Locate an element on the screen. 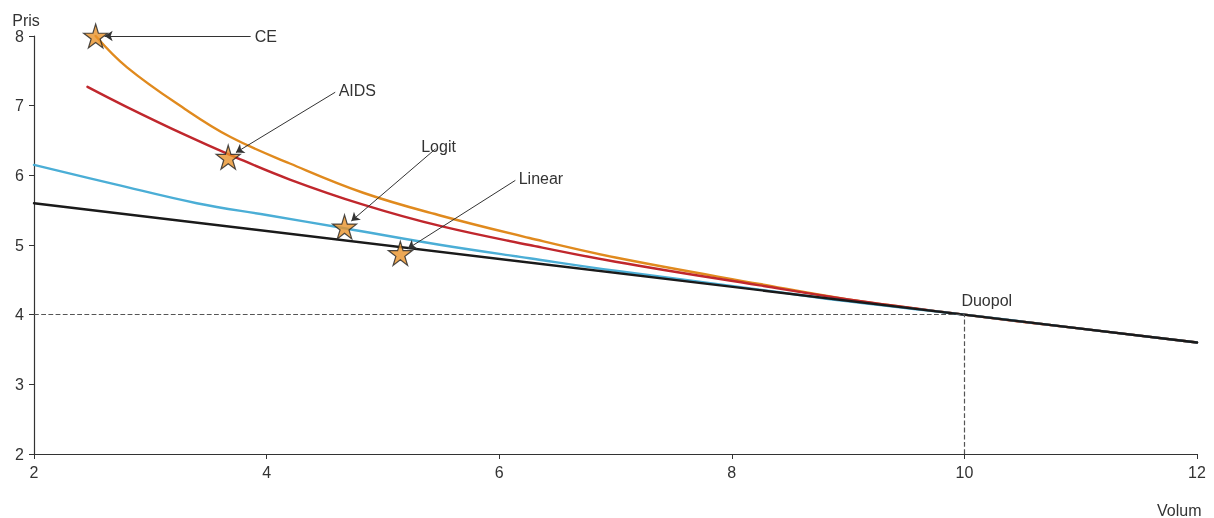  y-tick-label: 2 is located at coordinates (20, 454).